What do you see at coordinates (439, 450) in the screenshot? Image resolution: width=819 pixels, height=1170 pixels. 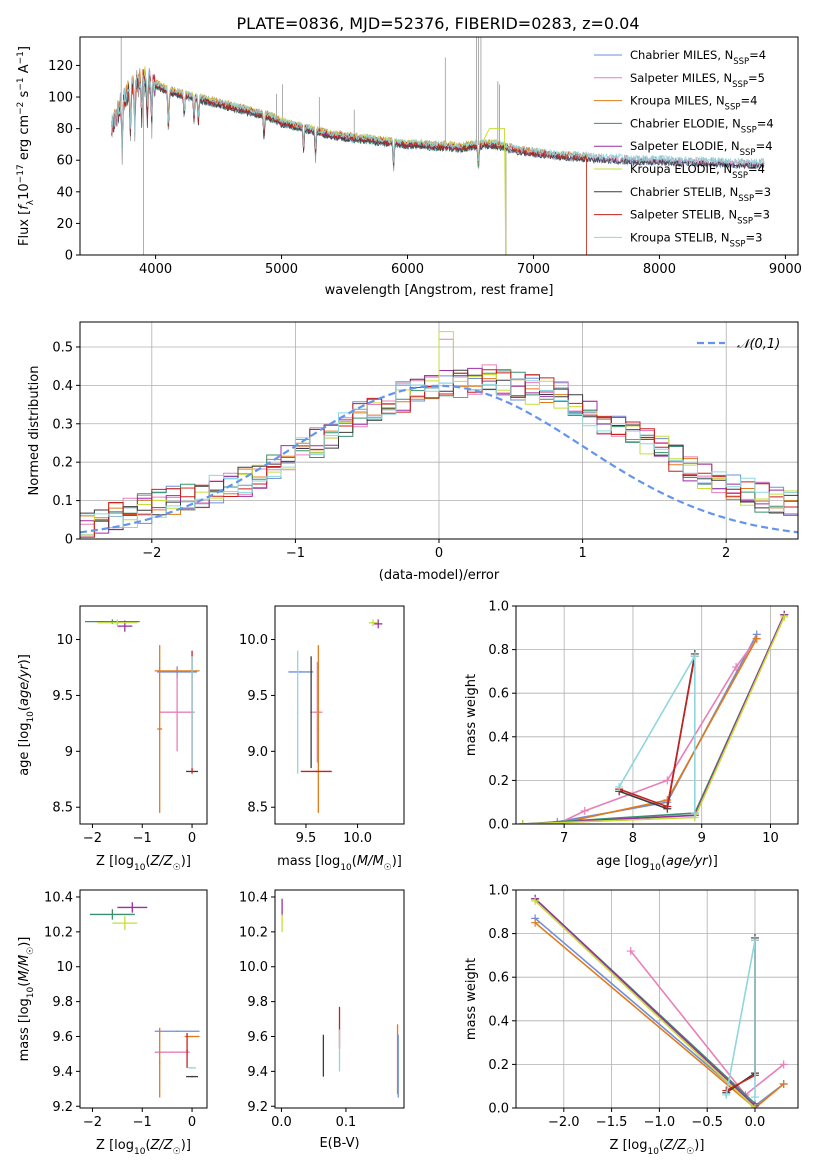 I see `histogram-chabrier_stelib` at bounding box center [439, 450].